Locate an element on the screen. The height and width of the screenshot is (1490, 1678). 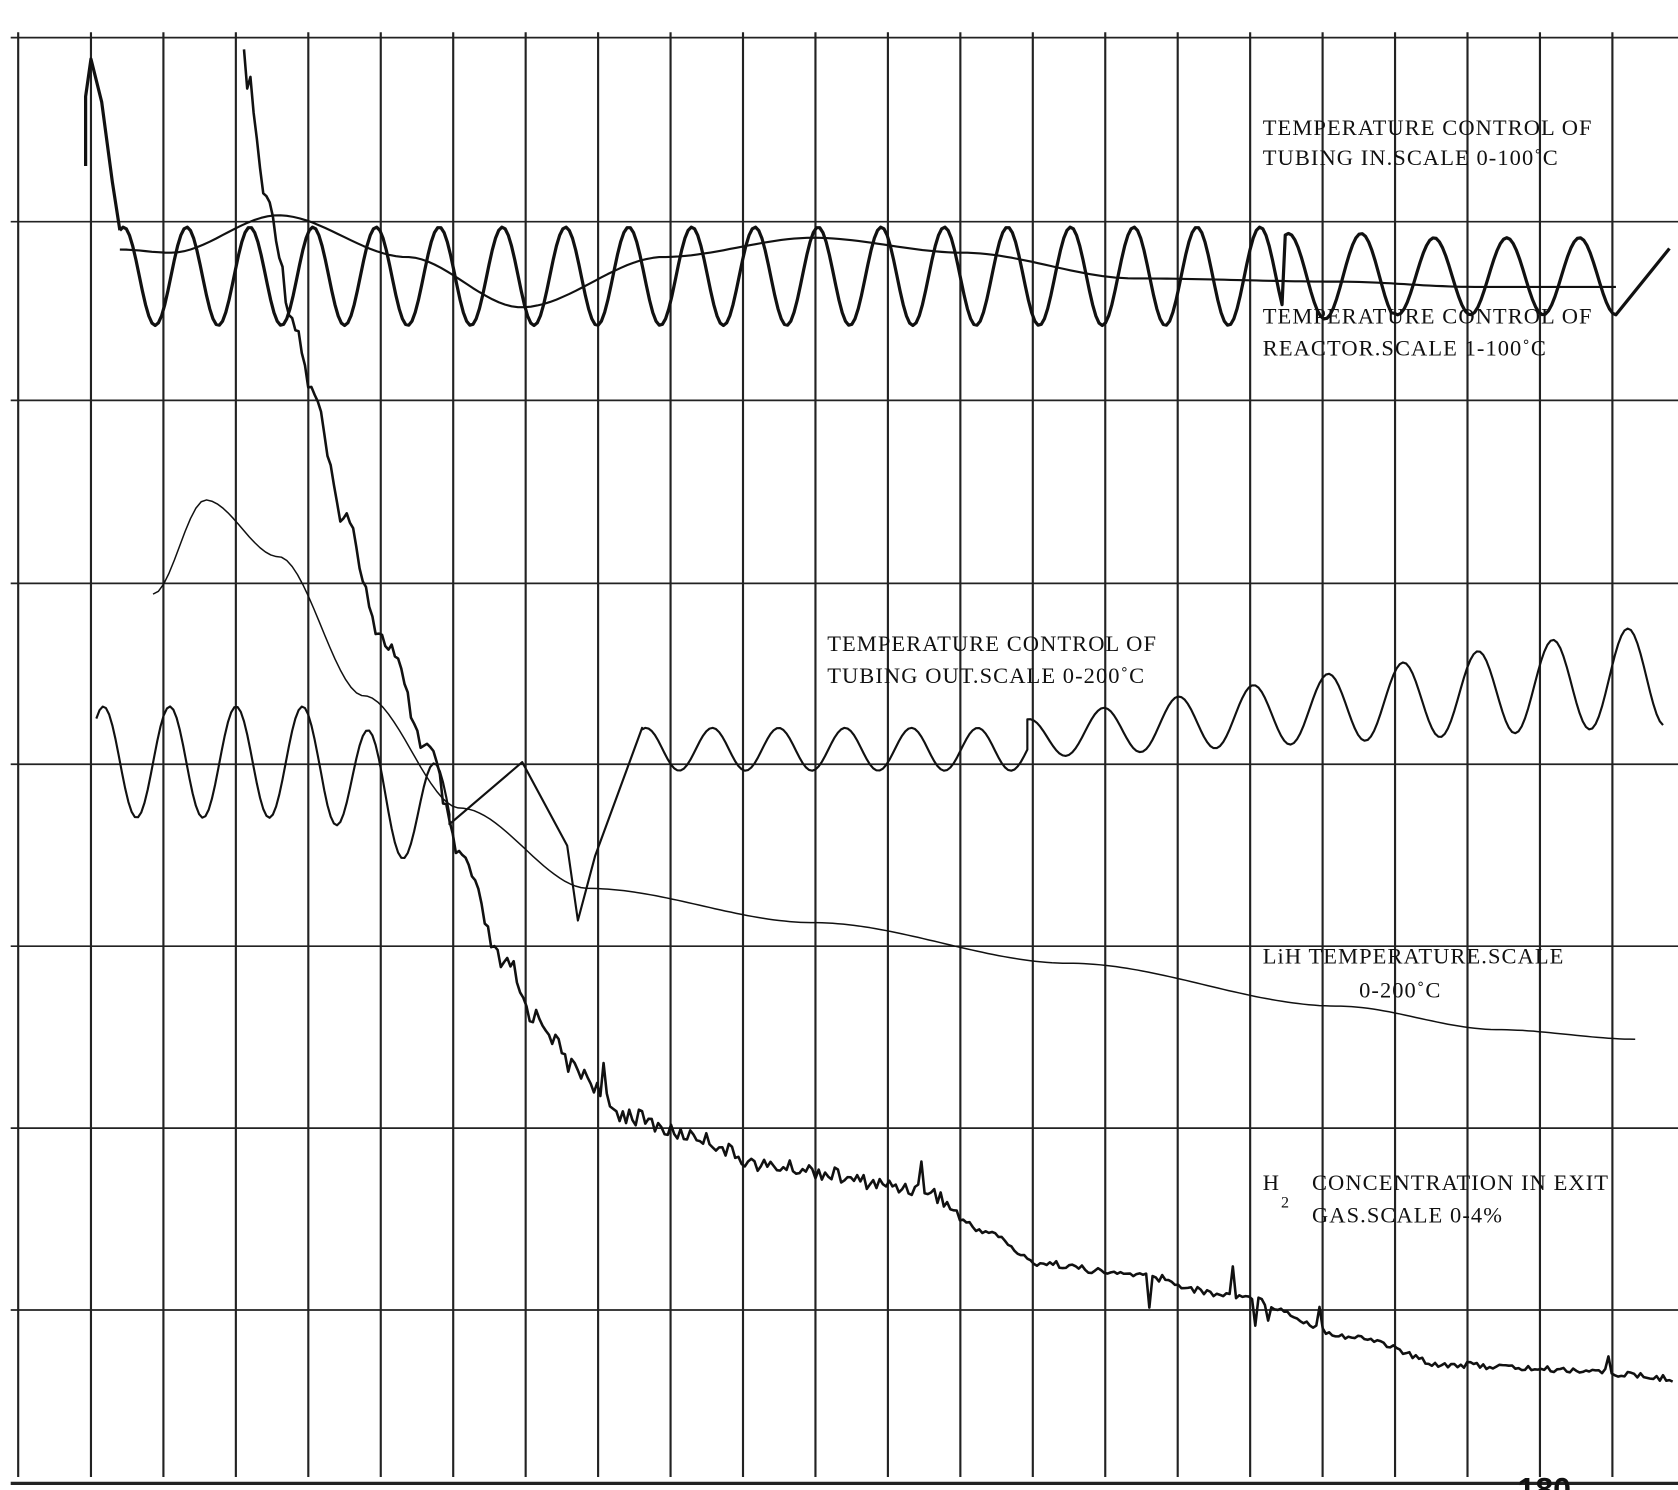
trace-label: LiH TEMPERATURE.SCALE is located at coordinates (1414, 955).